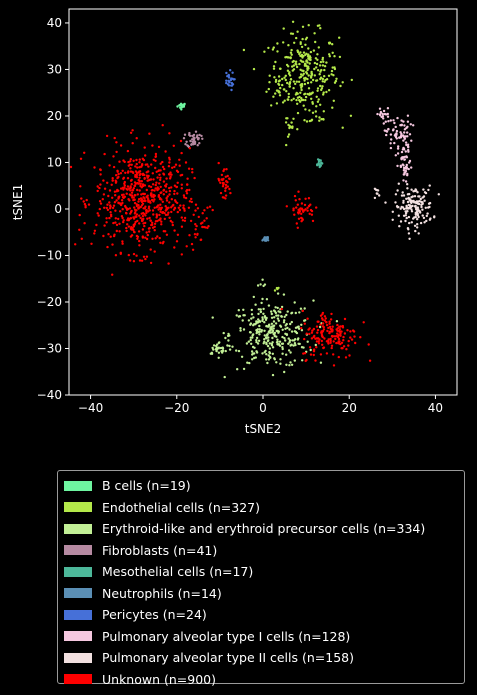 Image resolution: width=477 pixels, height=695 pixels. I want to click on legend-item: Endothelial cells (n=327), so click(261, 508).